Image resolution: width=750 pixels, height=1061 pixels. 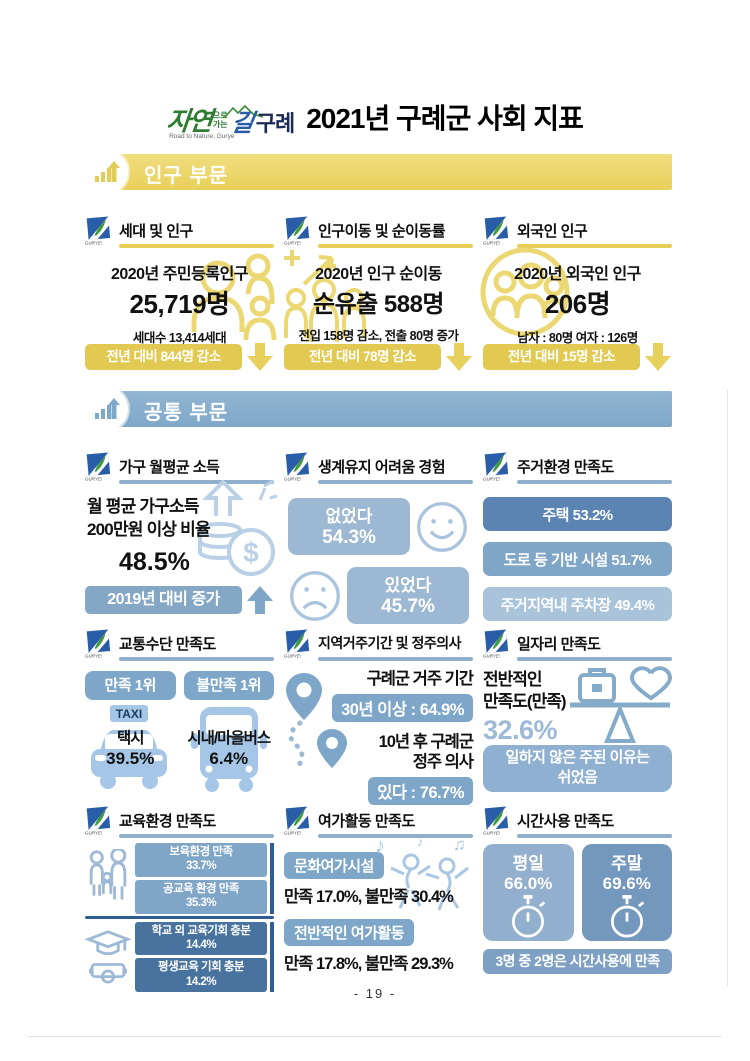 What do you see at coordinates (525, 292) in the screenshot?
I see `globe-people-icon` at bounding box center [525, 292].